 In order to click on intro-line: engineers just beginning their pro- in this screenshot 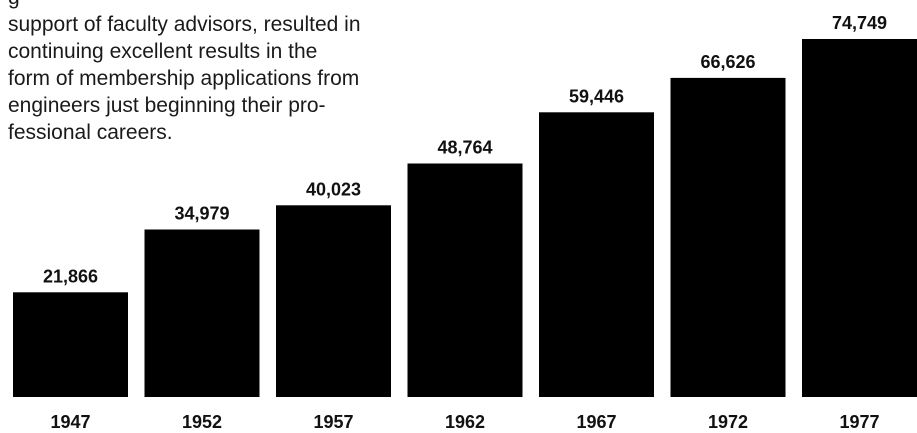, I will do `click(167, 105)`.